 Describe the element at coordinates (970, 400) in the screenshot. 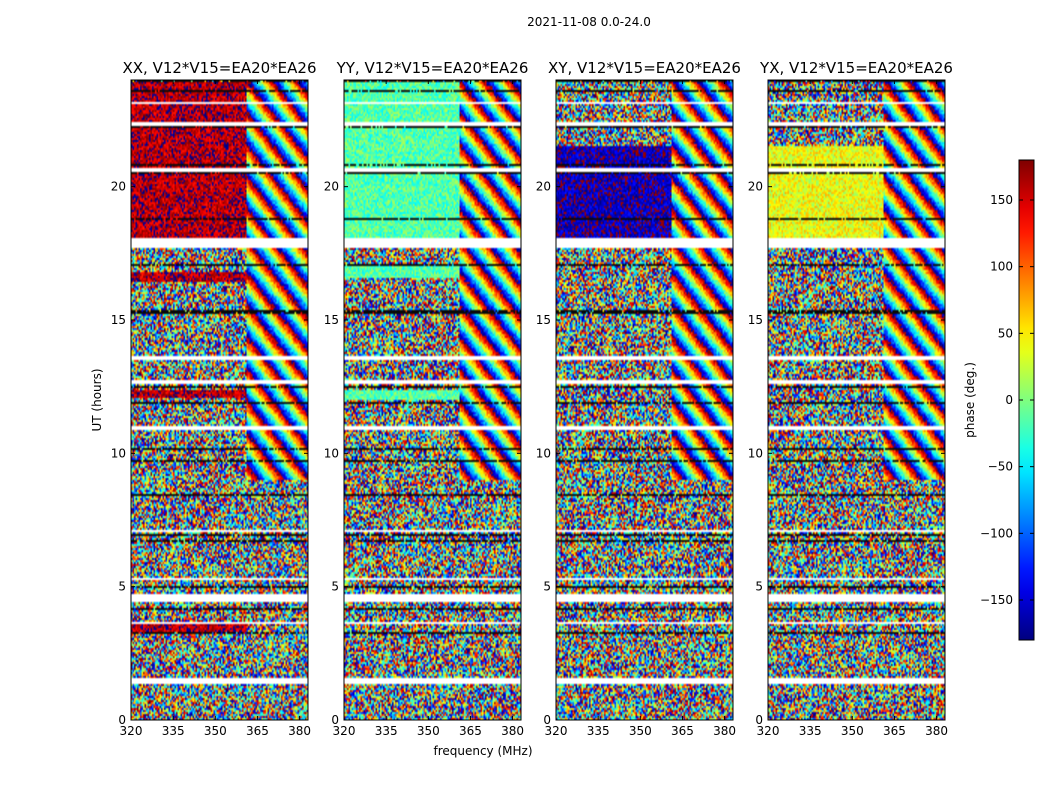

I see `colorbar-label: phase (deg.)` at that location.